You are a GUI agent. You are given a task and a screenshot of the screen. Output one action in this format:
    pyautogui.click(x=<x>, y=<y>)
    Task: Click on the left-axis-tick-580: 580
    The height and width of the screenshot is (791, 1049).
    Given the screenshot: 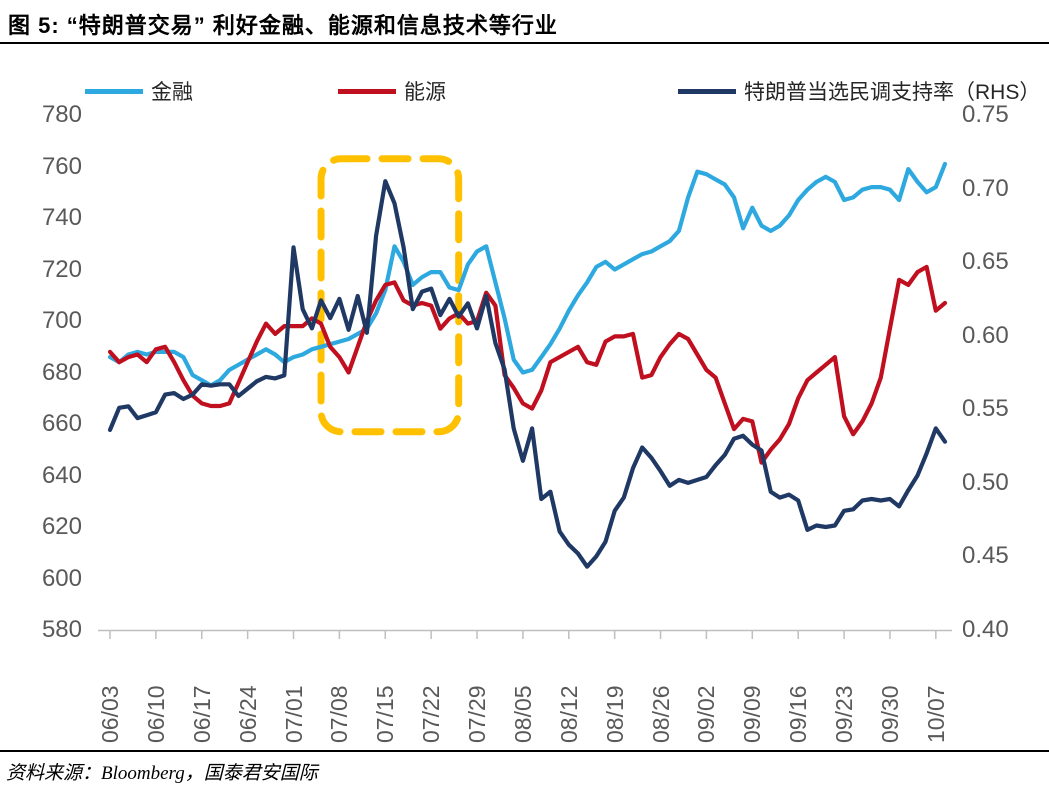 What is the action you would take?
    pyautogui.click(x=61, y=629)
    